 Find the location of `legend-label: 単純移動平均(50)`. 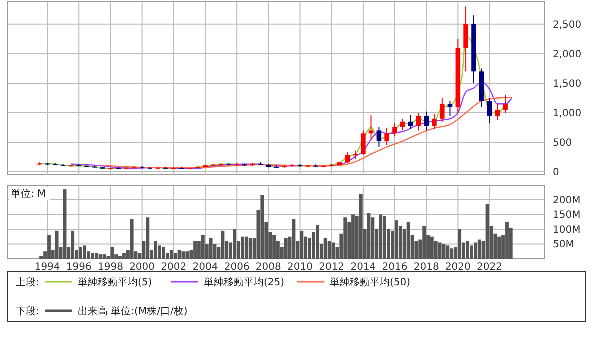

legend-label: 単純移動平均(50) is located at coordinates (370, 282).